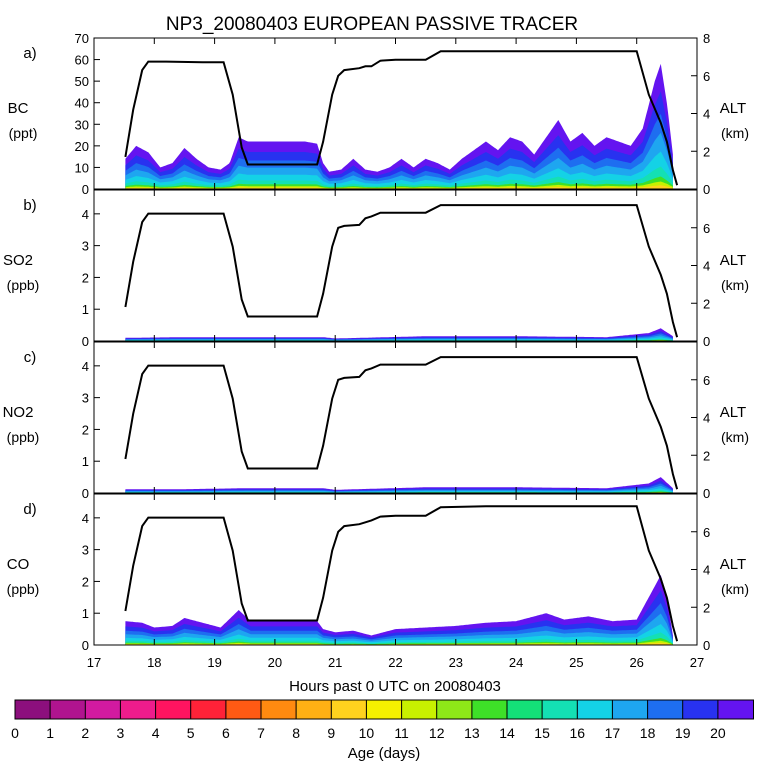  Describe the element at coordinates (516, 662) in the screenshot. I see `x-tick-label: 24` at that location.